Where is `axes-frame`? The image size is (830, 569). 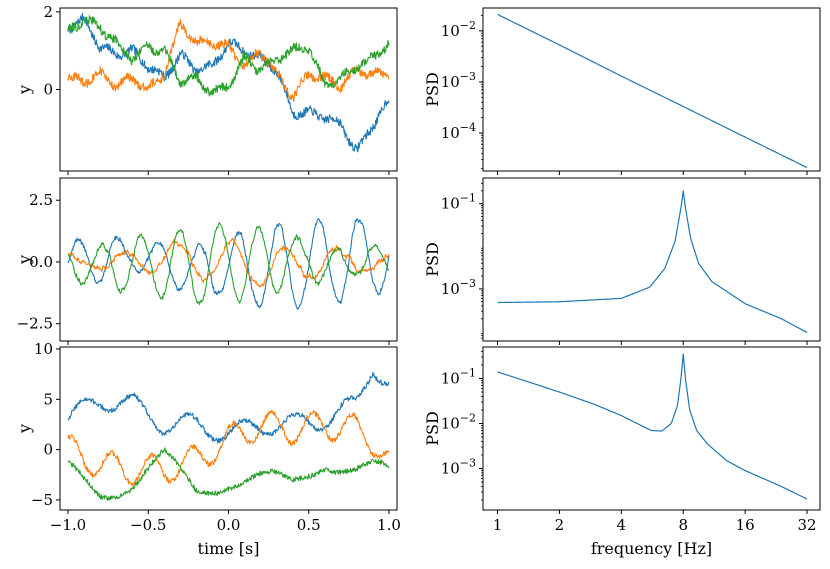
axes-frame is located at coordinates (651, 428).